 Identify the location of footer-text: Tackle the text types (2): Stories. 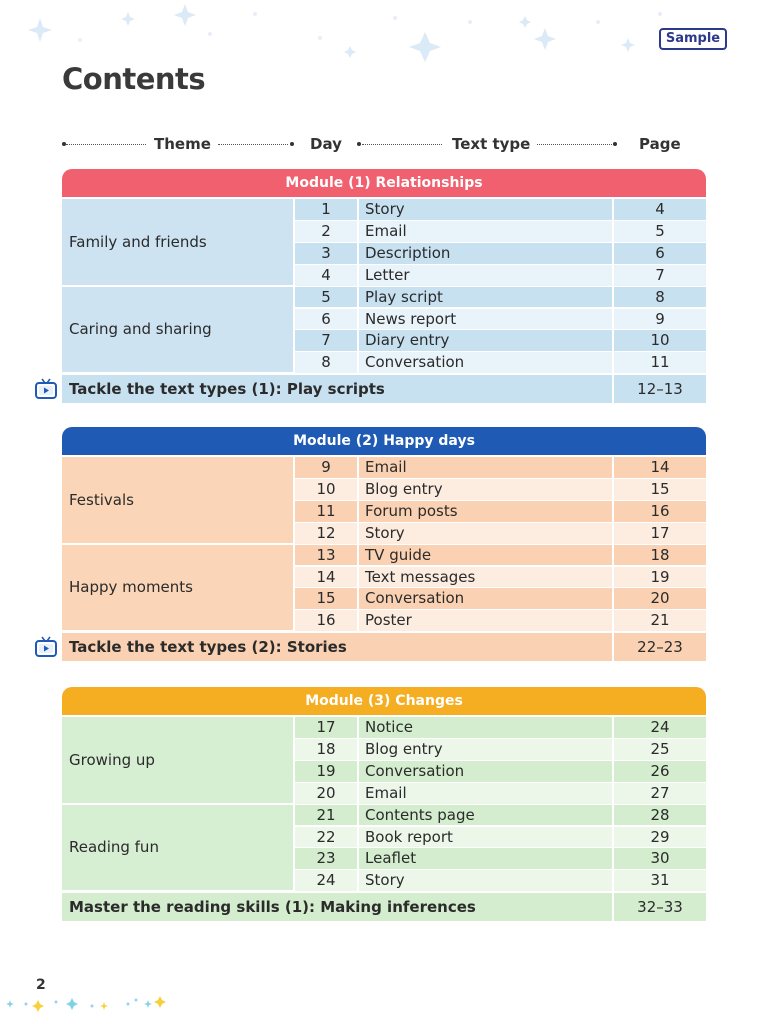
(337, 647).